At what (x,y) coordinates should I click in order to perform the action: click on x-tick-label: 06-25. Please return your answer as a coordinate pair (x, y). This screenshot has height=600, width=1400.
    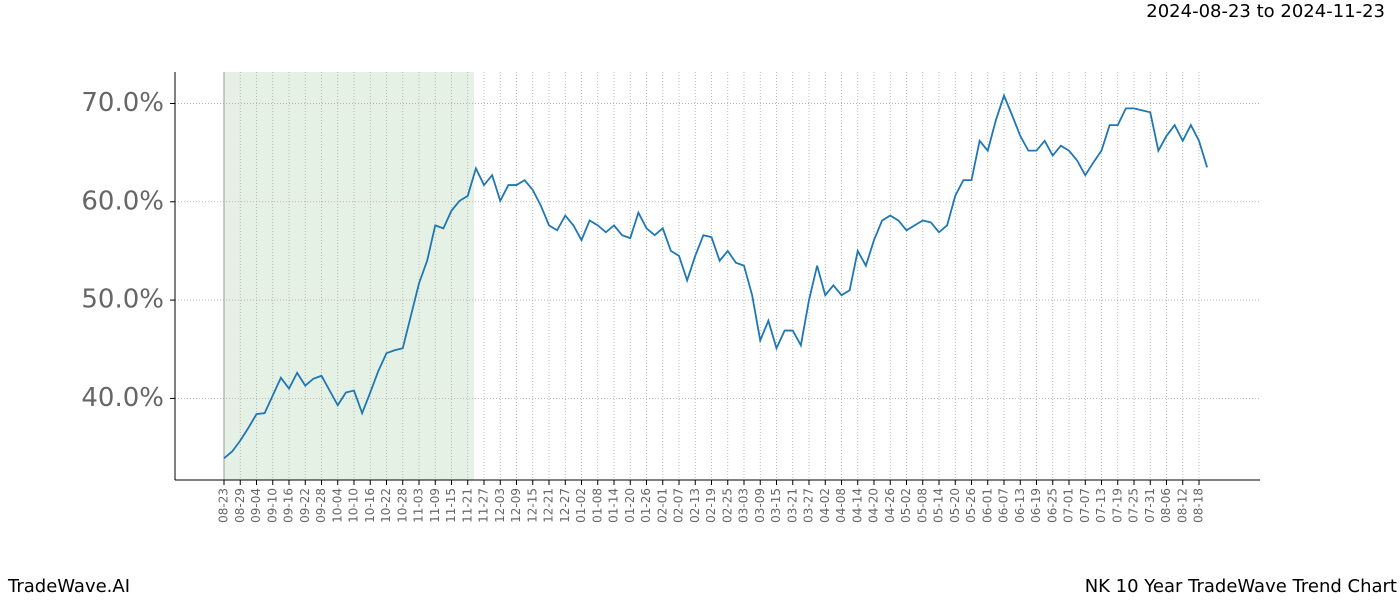
    Looking at the image, I should click on (1052, 505).